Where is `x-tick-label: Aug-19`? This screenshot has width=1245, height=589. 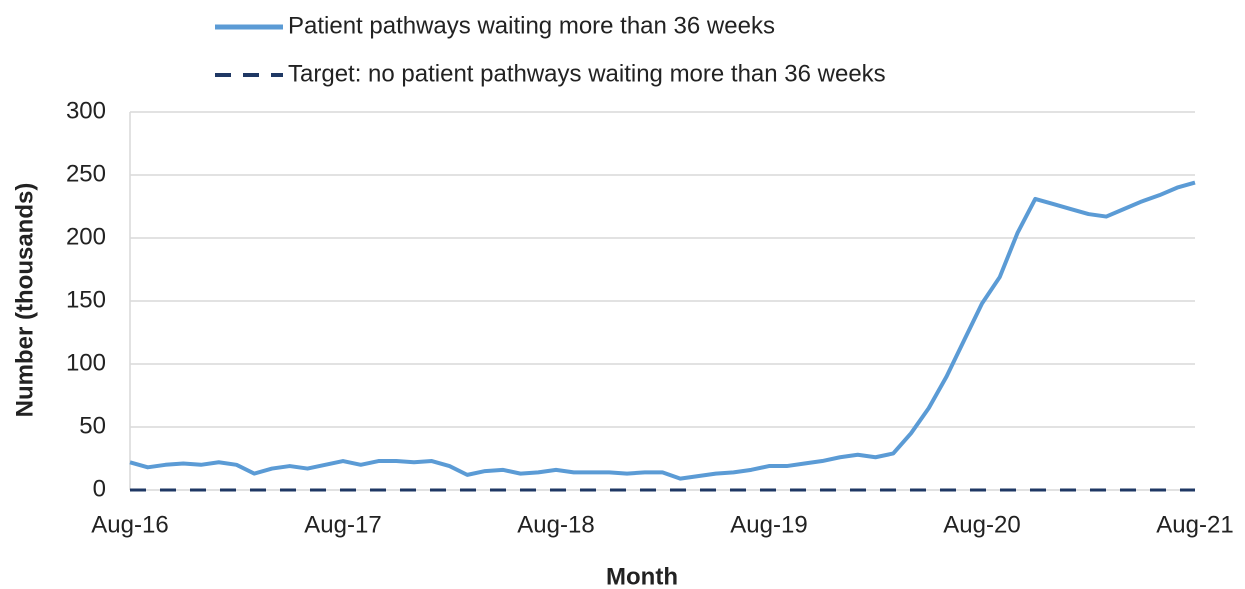
x-tick-label: Aug-19 is located at coordinates (768, 524).